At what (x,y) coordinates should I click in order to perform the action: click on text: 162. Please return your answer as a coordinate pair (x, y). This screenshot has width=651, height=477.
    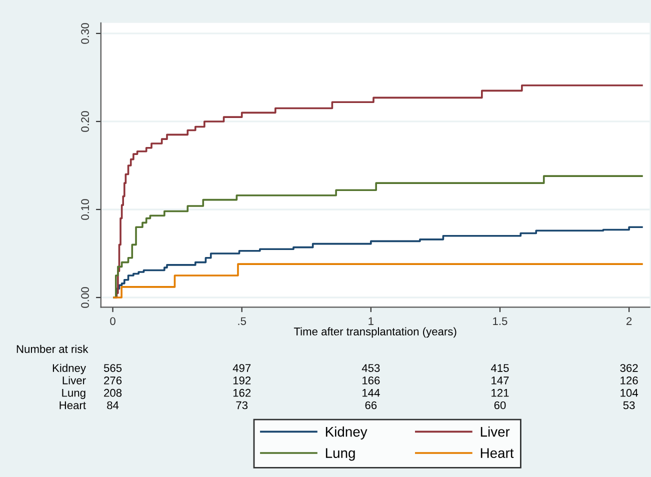
    Looking at the image, I should click on (242, 392).